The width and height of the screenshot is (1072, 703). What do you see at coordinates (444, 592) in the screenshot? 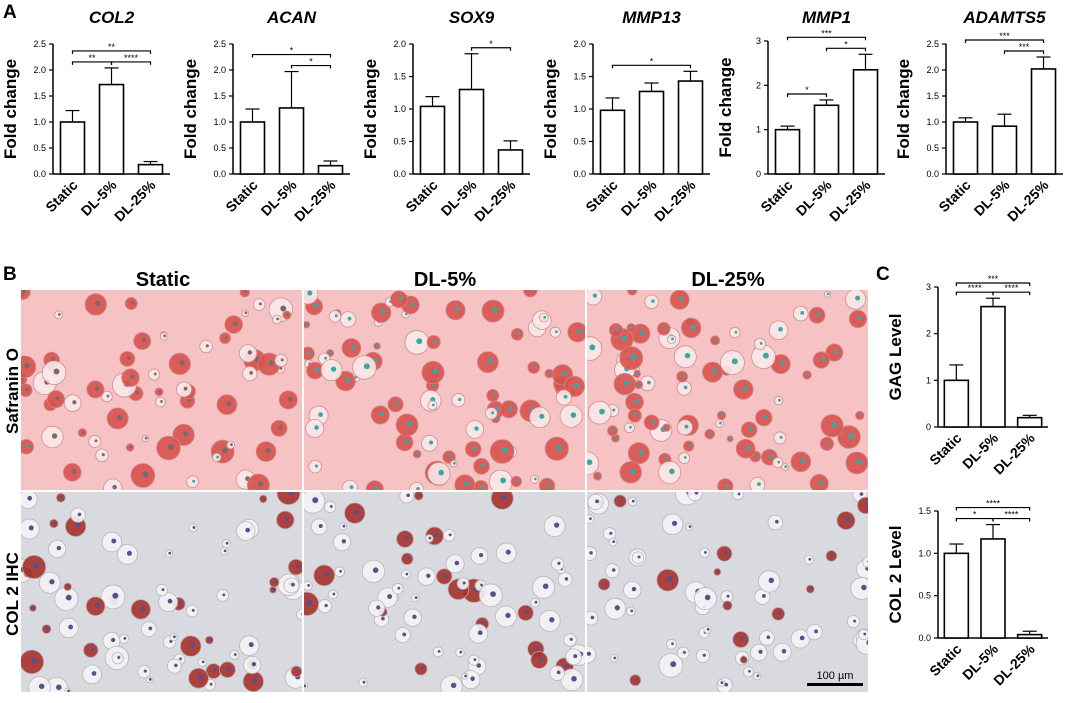
I see `micrograph-ihc-dl5` at bounding box center [444, 592].